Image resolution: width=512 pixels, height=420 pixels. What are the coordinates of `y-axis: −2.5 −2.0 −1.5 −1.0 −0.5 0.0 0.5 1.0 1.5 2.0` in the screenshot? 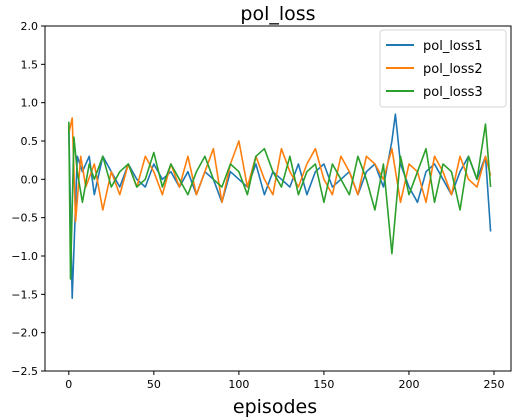 It's located at (28, 199).